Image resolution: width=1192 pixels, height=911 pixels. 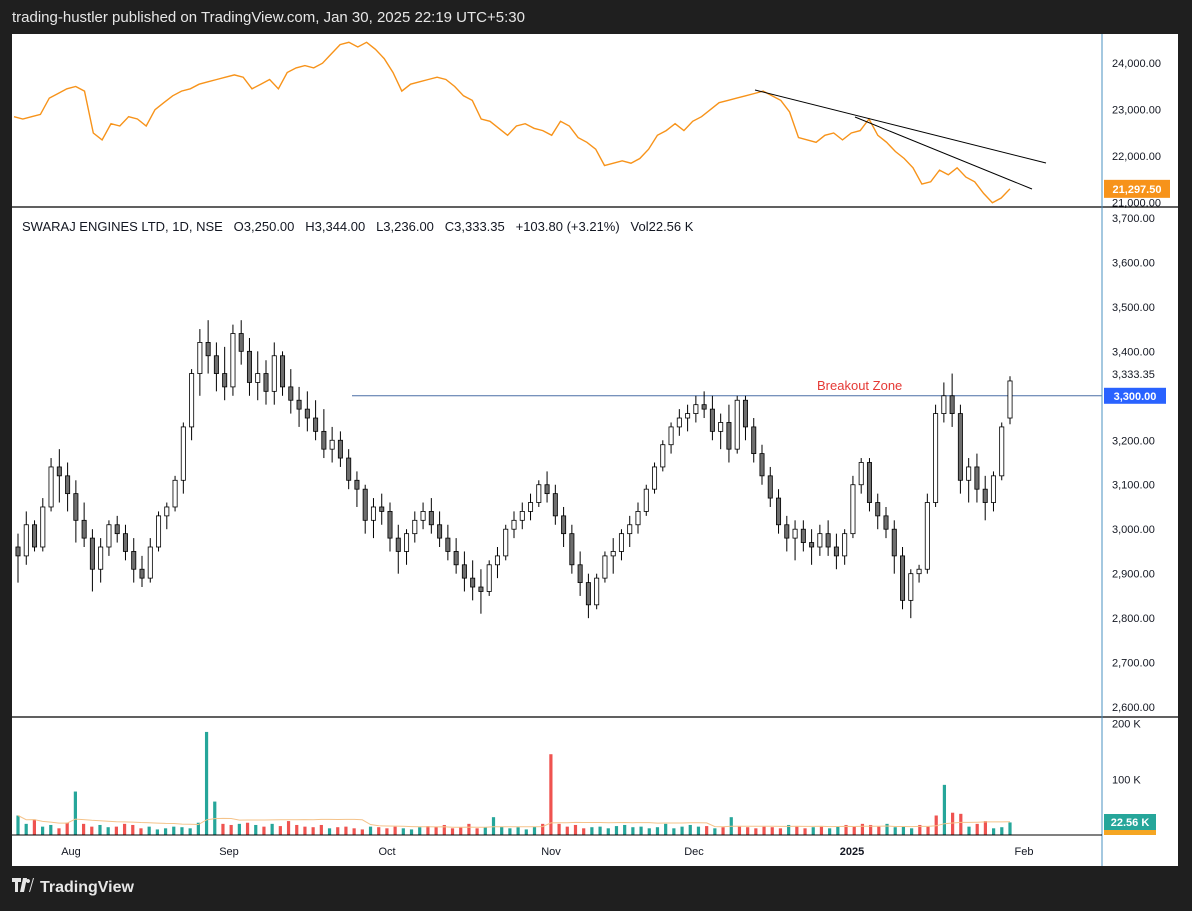 I want to click on index-line, so click(x=512, y=122).